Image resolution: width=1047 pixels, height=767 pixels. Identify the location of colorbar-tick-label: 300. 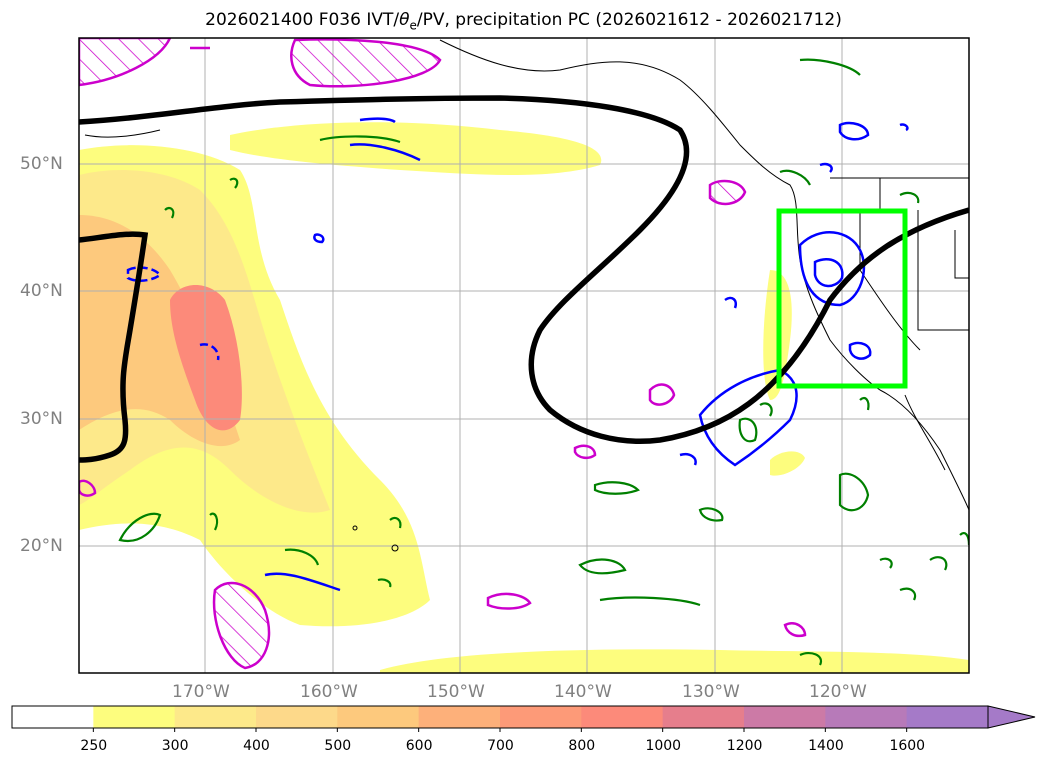
(175, 746).